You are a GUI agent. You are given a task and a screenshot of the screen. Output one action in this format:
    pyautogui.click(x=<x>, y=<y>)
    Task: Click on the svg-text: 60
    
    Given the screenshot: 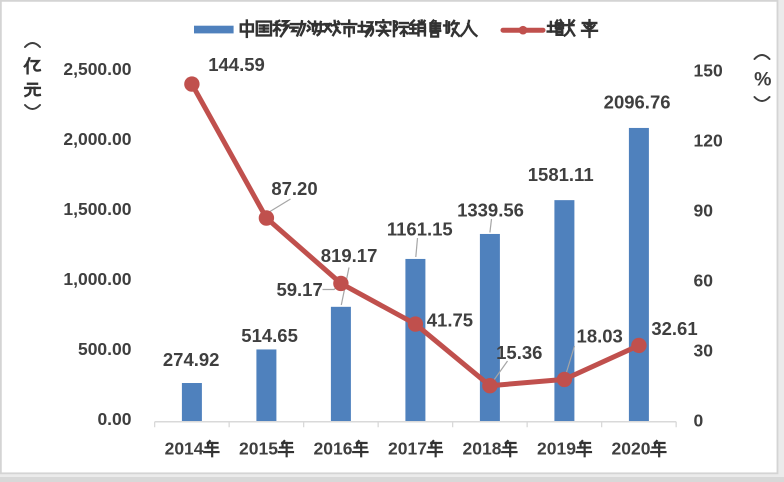 What is the action you would take?
    pyautogui.click(x=704, y=281)
    